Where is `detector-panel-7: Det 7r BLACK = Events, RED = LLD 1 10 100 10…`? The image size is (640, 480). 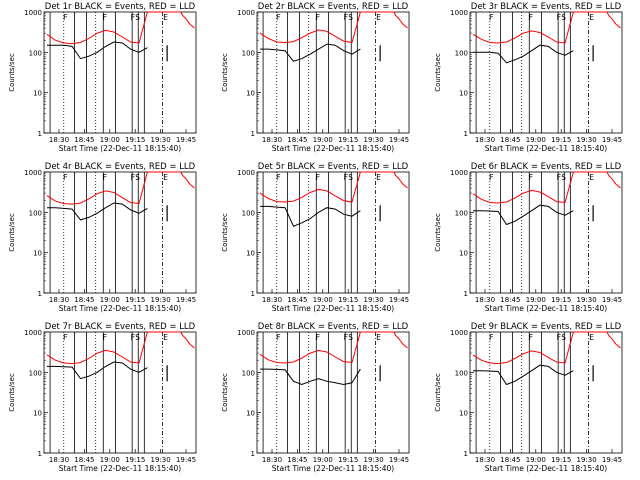 detector-panel-7: Det 7r BLACK = Events, RED = LLD 1 10 100 10… is located at coordinates (106, 400).